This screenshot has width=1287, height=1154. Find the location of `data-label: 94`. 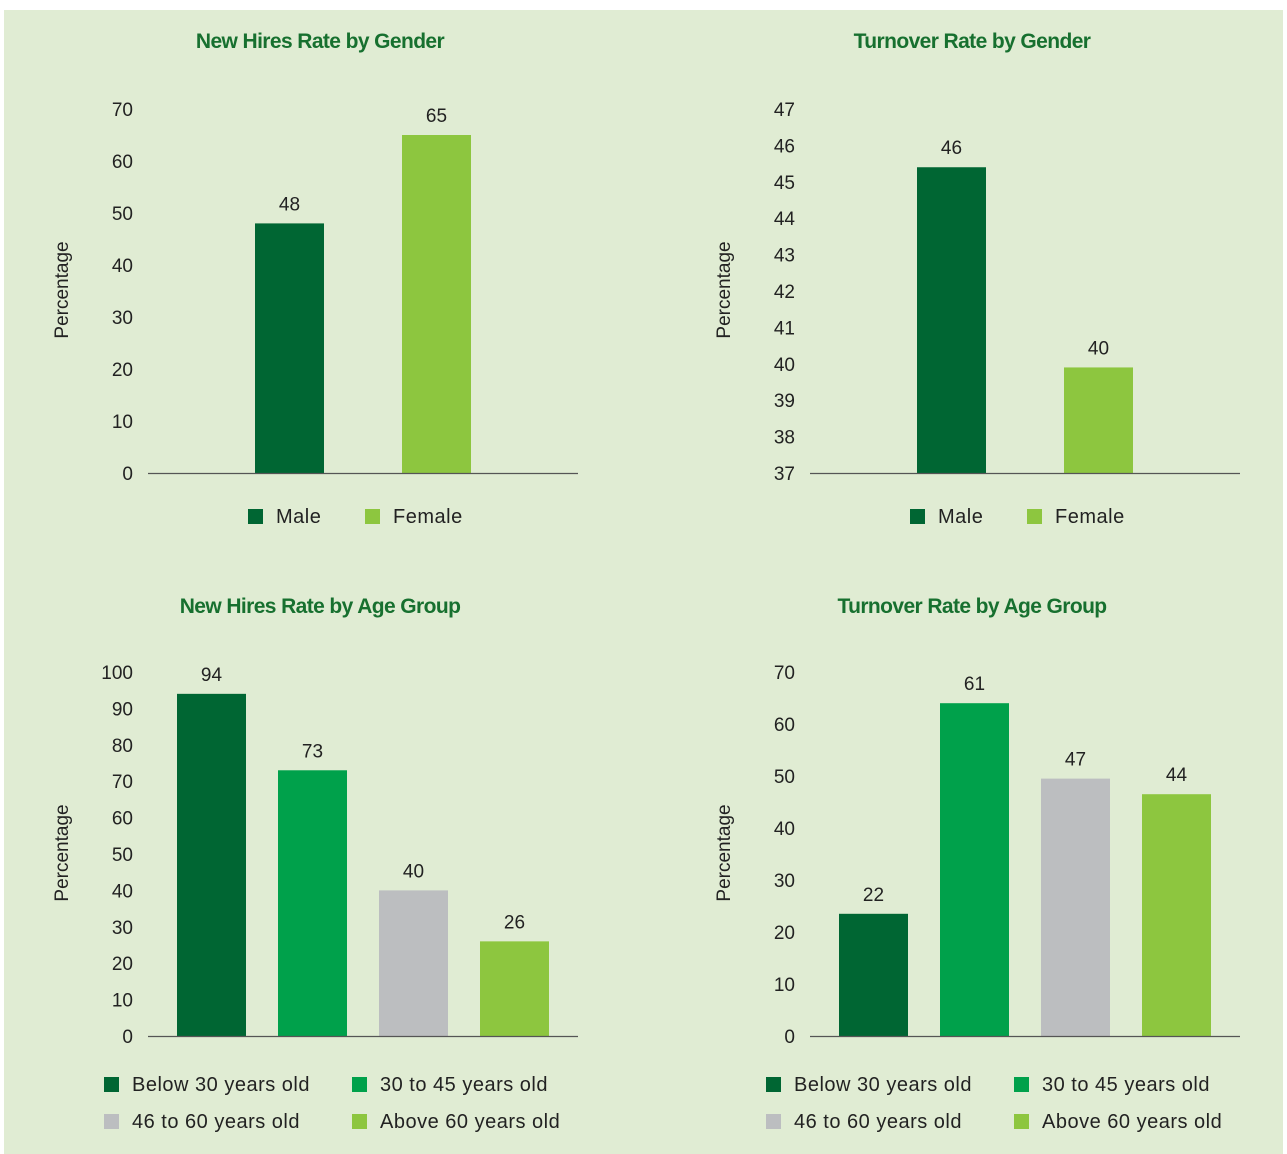

data-label: 94 is located at coordinates (212, 675).